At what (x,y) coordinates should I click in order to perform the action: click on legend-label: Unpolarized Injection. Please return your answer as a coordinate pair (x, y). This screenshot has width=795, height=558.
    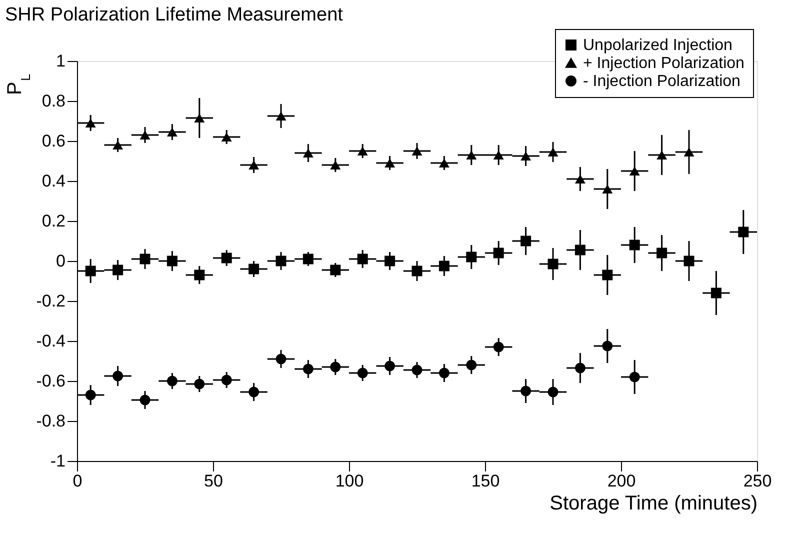
    Looking at the image, I should click on (657, 45).